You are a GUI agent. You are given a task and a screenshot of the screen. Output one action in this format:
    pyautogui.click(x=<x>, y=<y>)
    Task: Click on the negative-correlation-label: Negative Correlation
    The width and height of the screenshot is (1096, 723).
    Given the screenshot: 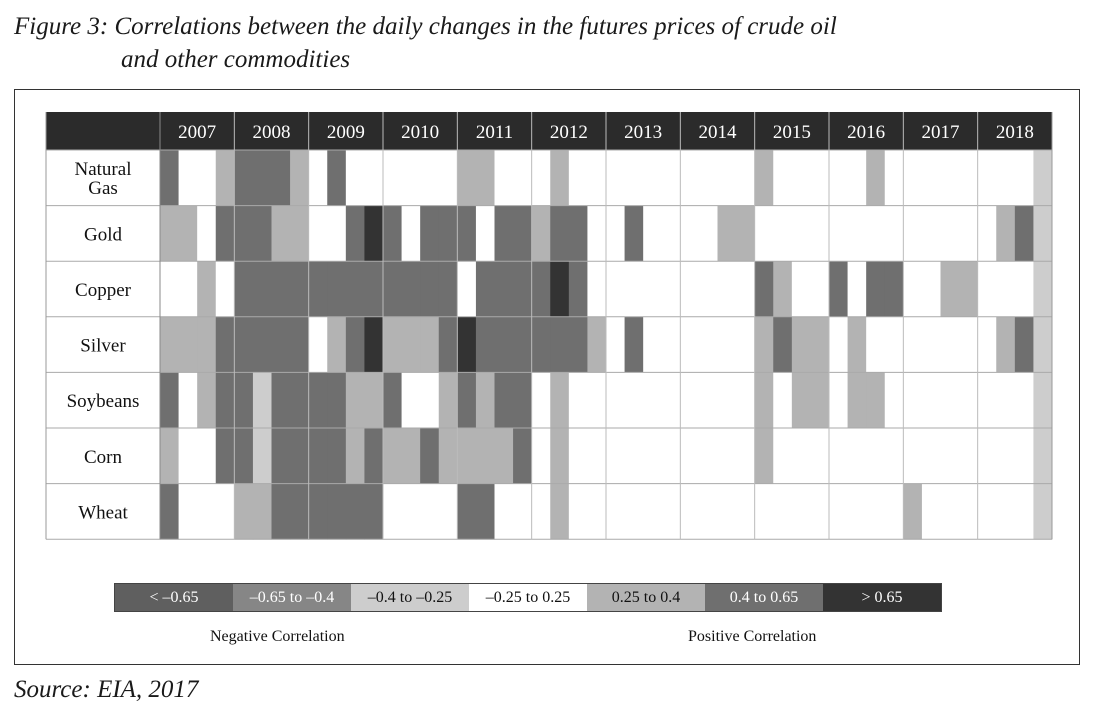 What is the action you would take?
    pyautogui.click(x=277, y=636)
    